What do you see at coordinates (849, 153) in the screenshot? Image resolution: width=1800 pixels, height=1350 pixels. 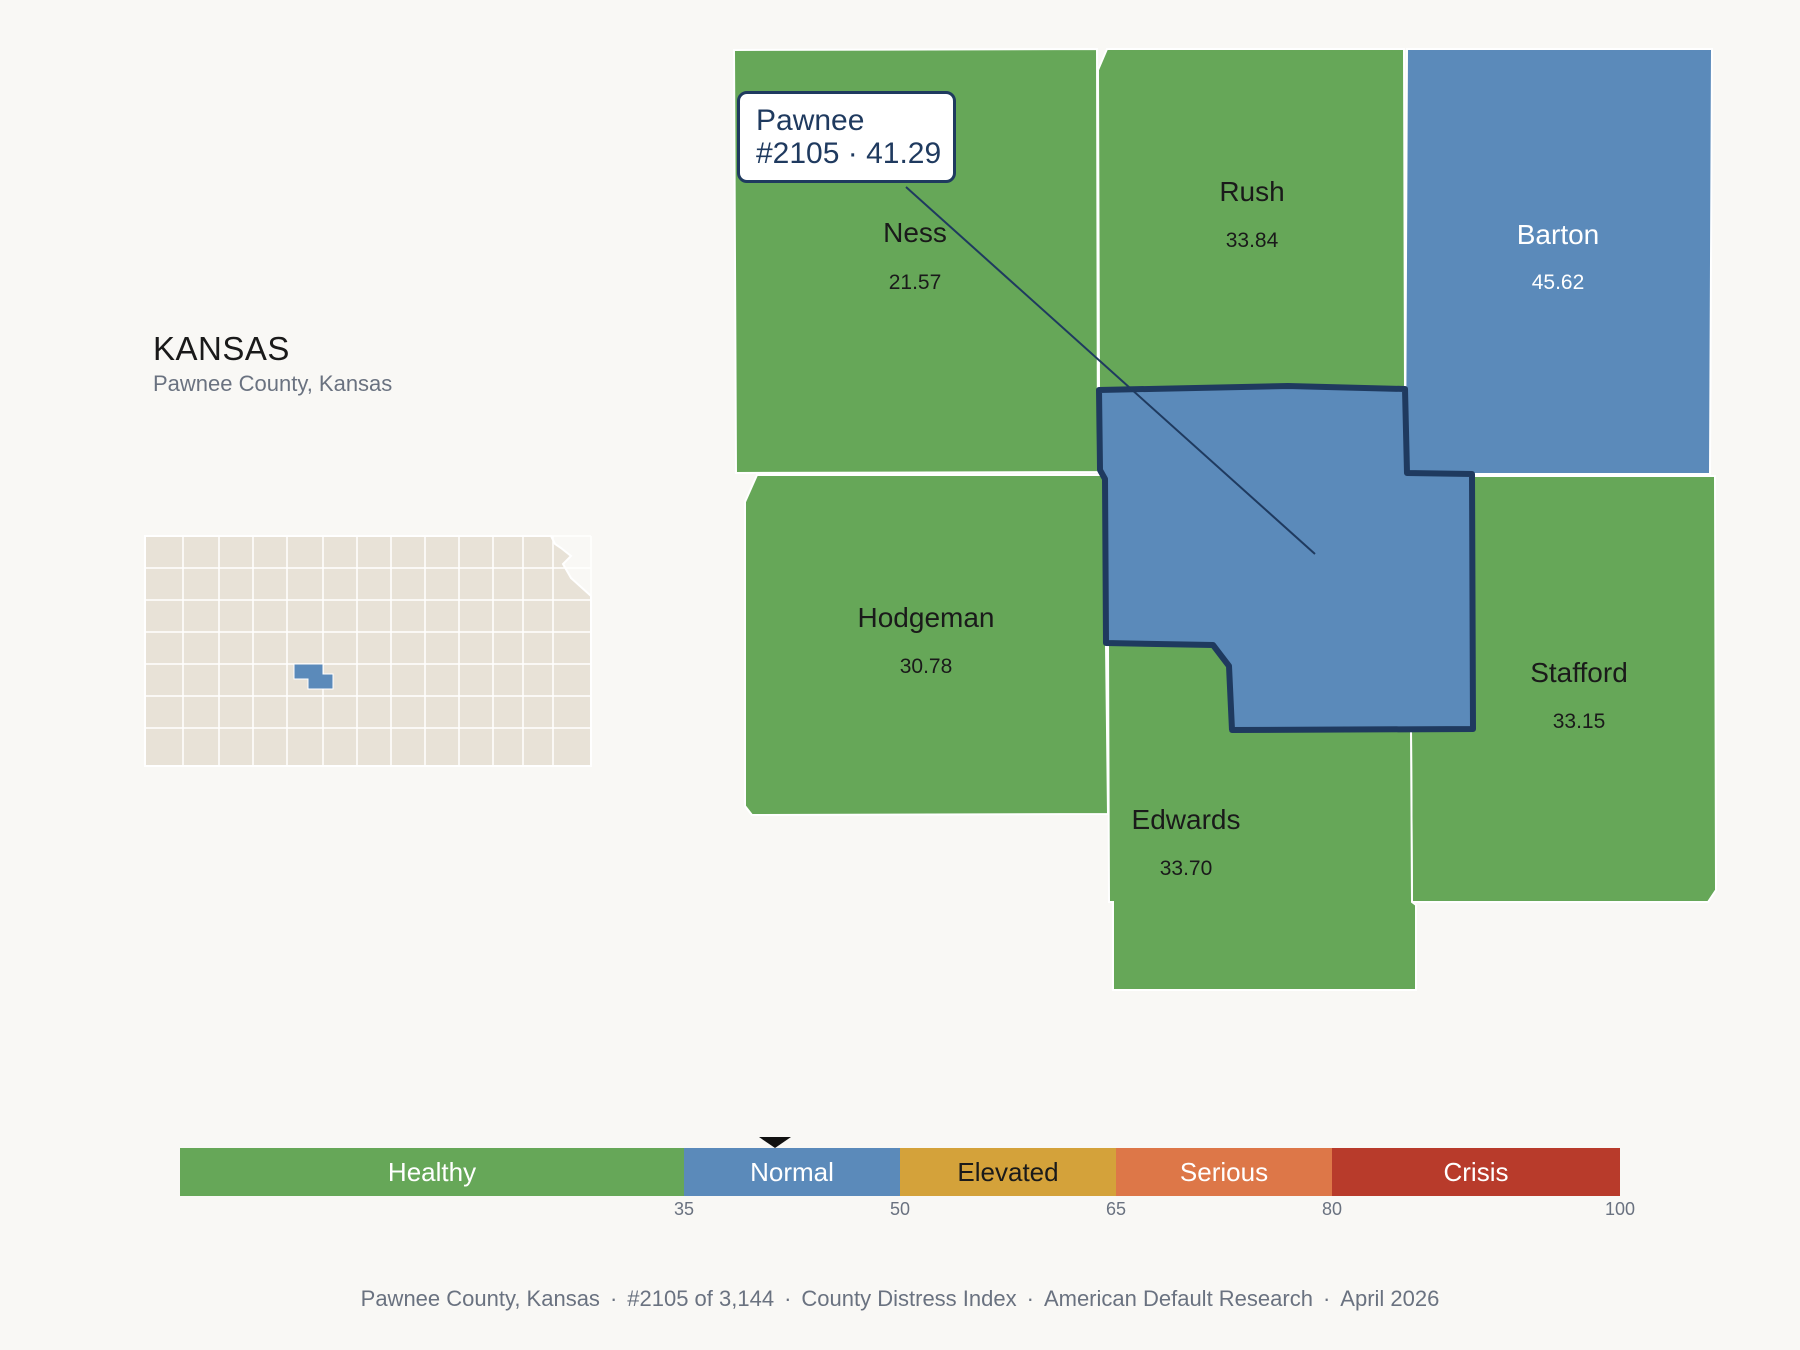 I see `tooltip-rank-score: #2105 · 41.29` at bounding box center [849, 153].